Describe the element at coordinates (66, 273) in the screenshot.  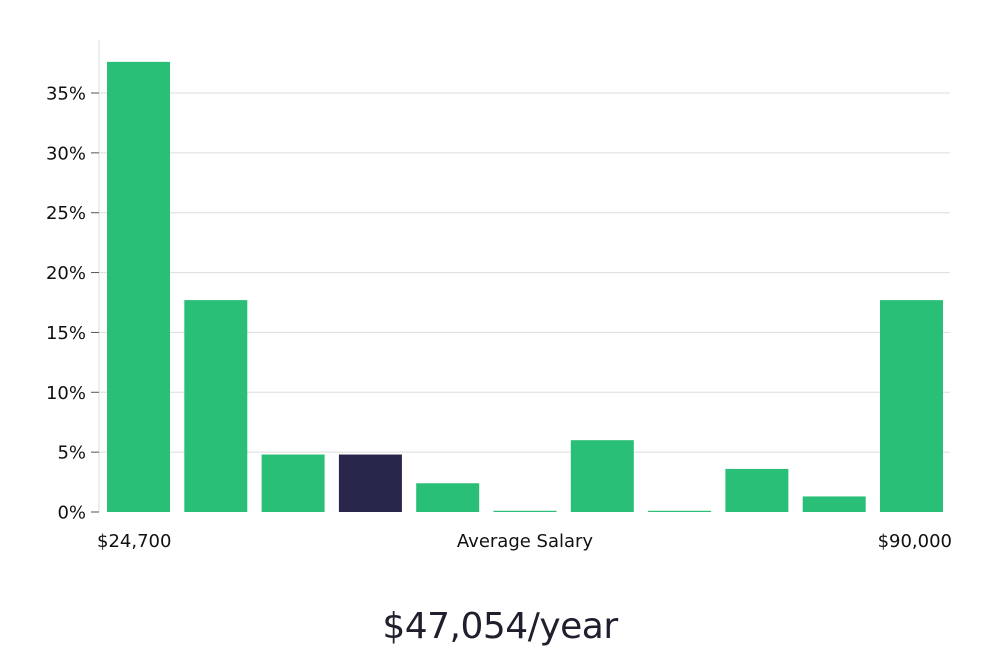
I see `y-tick-label: 20%` at that location.